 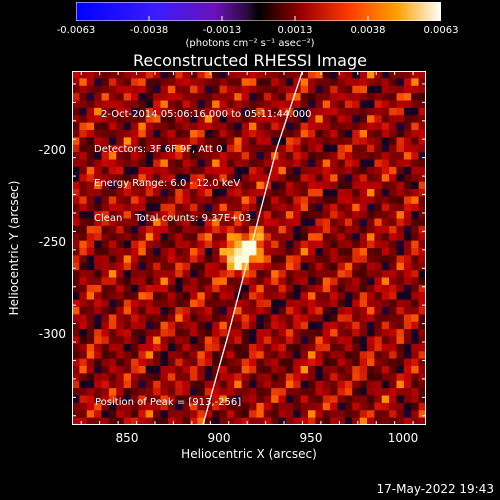 What do you see at coordinates (258, 11) in the screenshot?
I see `colorbar` at bounding box center [258, 11].